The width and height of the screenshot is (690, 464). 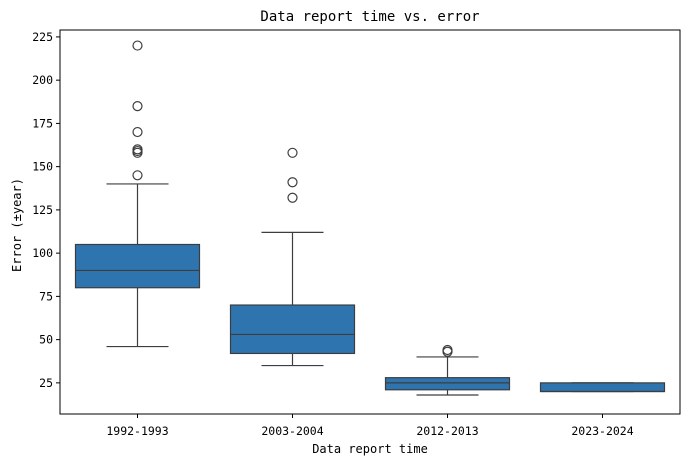 I want to click on y-tick-label: 175, so click(x=42, y=123).